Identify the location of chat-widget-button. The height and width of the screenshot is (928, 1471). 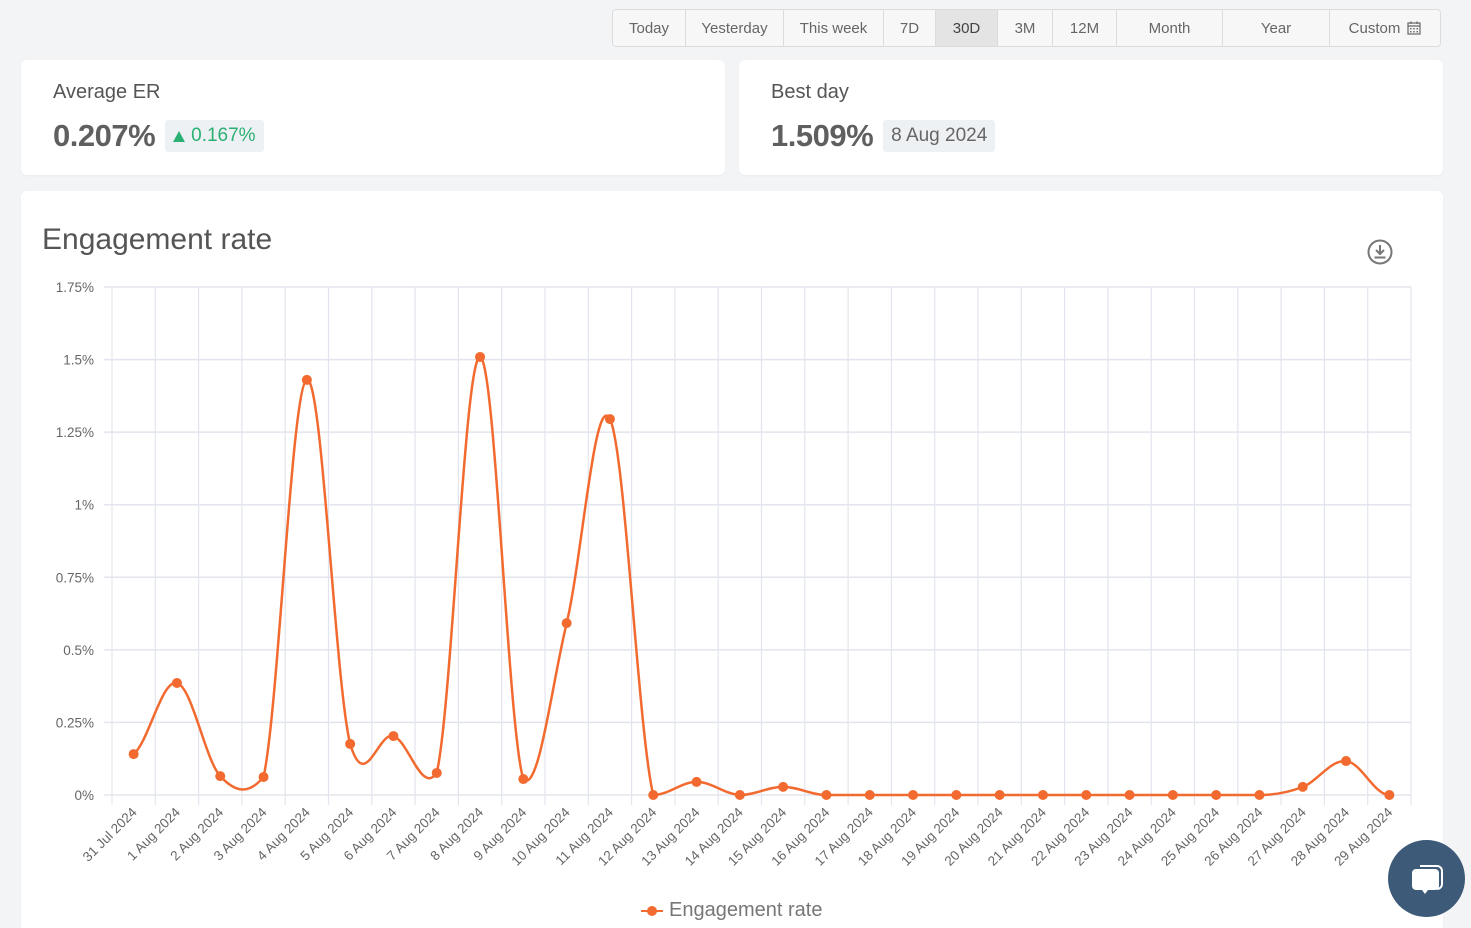
(1426, 878).